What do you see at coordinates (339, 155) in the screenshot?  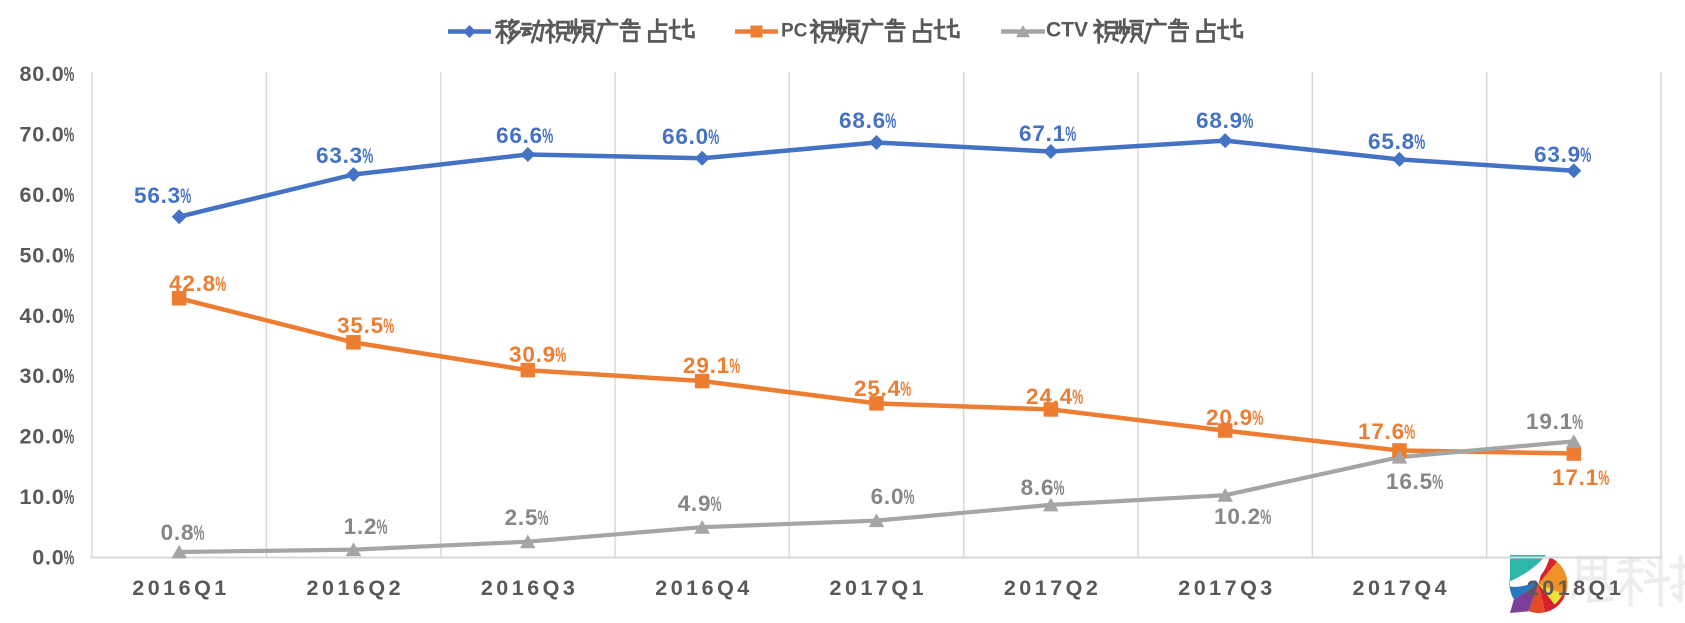 I see `svg-text: 63.3` at bounding box center [339, 155].